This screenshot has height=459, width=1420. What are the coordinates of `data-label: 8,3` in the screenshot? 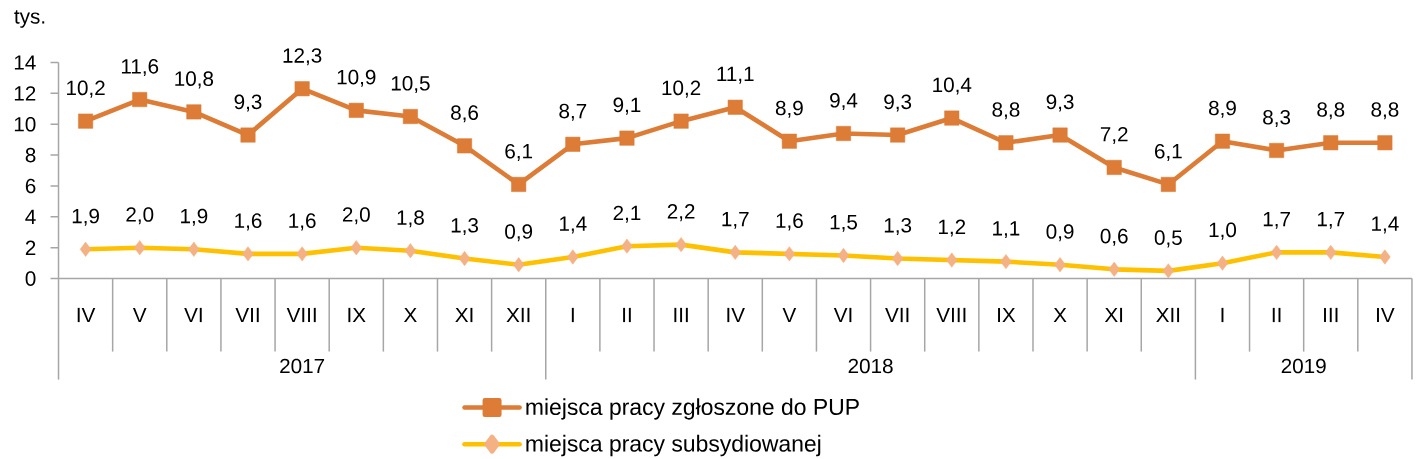 It's located at (1277, 118).